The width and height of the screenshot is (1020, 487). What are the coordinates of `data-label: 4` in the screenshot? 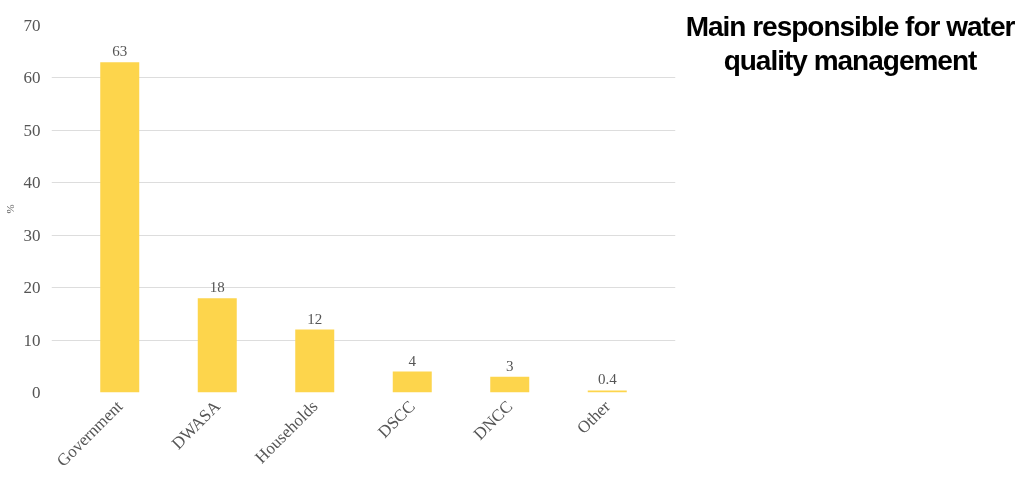 It's located at (412, 360).